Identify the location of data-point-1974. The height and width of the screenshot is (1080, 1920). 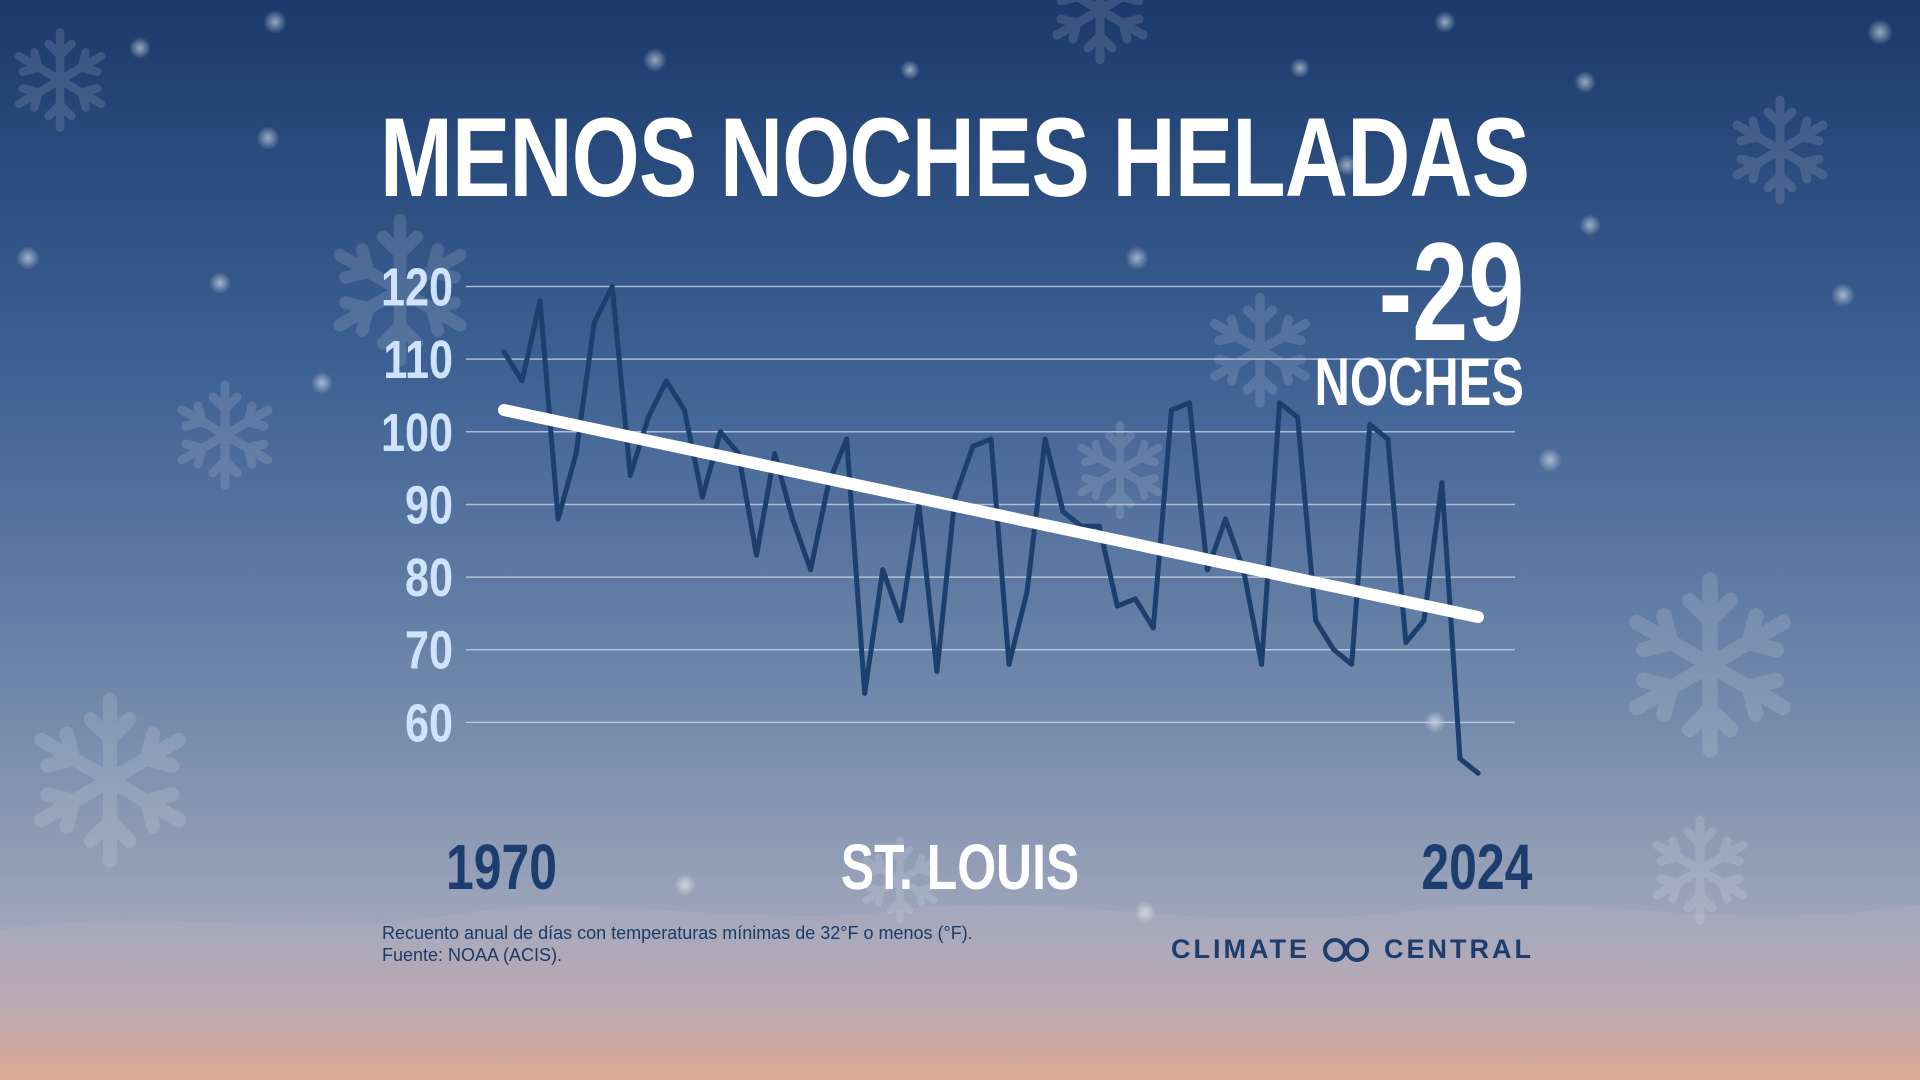
(576, 454).